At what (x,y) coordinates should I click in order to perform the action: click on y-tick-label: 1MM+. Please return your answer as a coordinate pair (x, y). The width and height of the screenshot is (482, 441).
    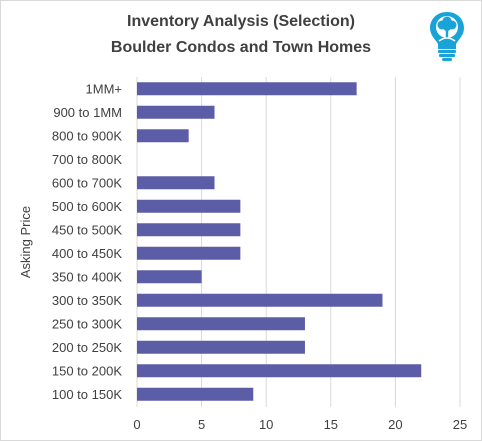
    Looking at the image, I should click on (104, 88).